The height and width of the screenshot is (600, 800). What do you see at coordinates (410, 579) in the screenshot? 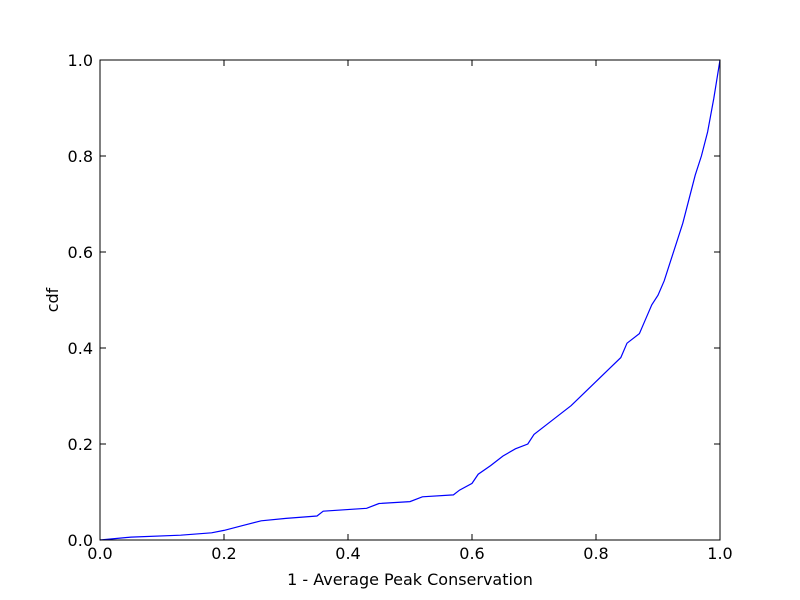
I see `x-axis-label: 1 - Average Peak Conservation` at bounding box center [410, 579].